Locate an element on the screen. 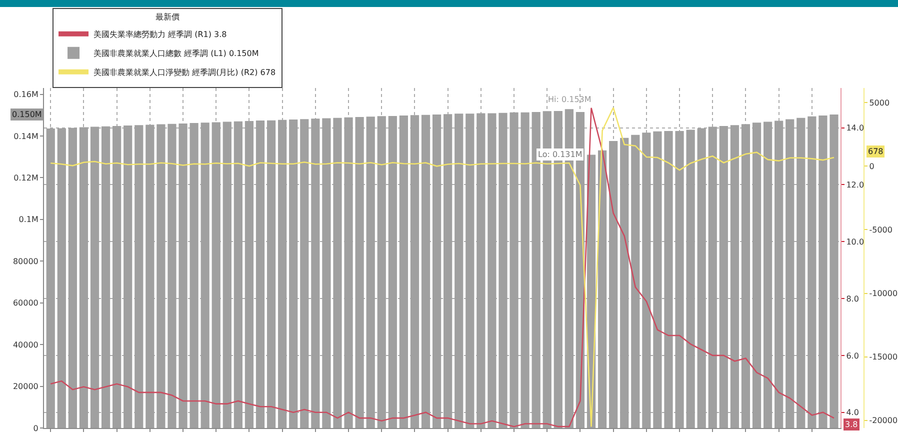 This screenshot has height=436, width=898. y3-tick-label: 0 is located at coordinates (871, 166).